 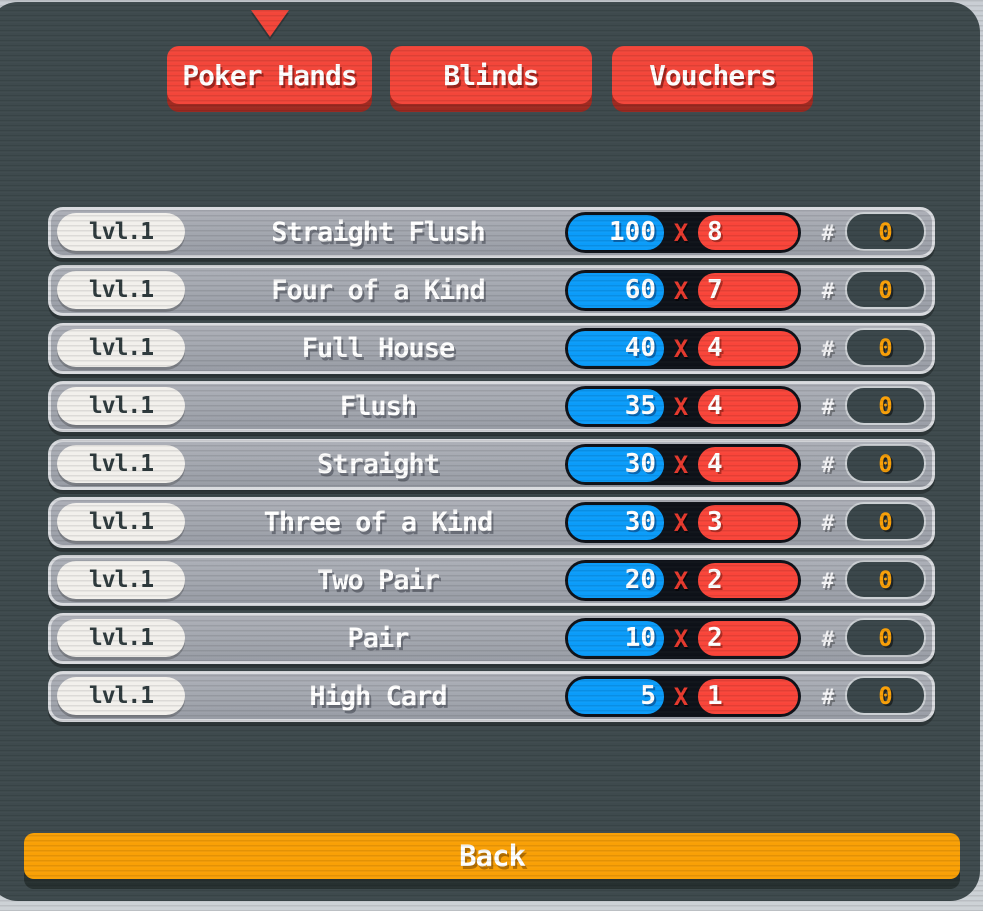 I want to click on mult-value: 3, so click(x=748, y=522).